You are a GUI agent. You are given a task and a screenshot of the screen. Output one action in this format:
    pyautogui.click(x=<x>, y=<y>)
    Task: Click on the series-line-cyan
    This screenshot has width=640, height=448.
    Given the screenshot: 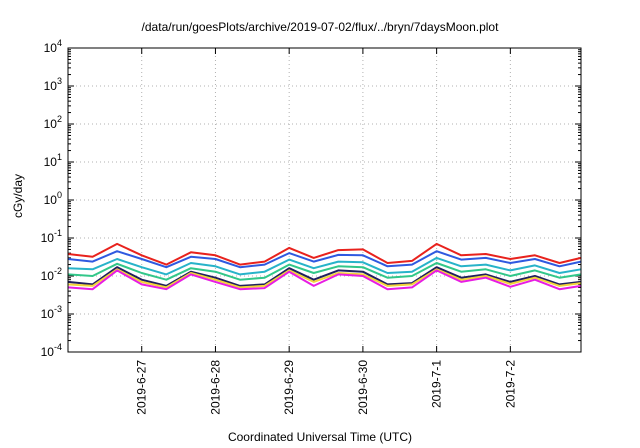 What is the action you would take?
    pyautogui.click(x=324, y=266)
    